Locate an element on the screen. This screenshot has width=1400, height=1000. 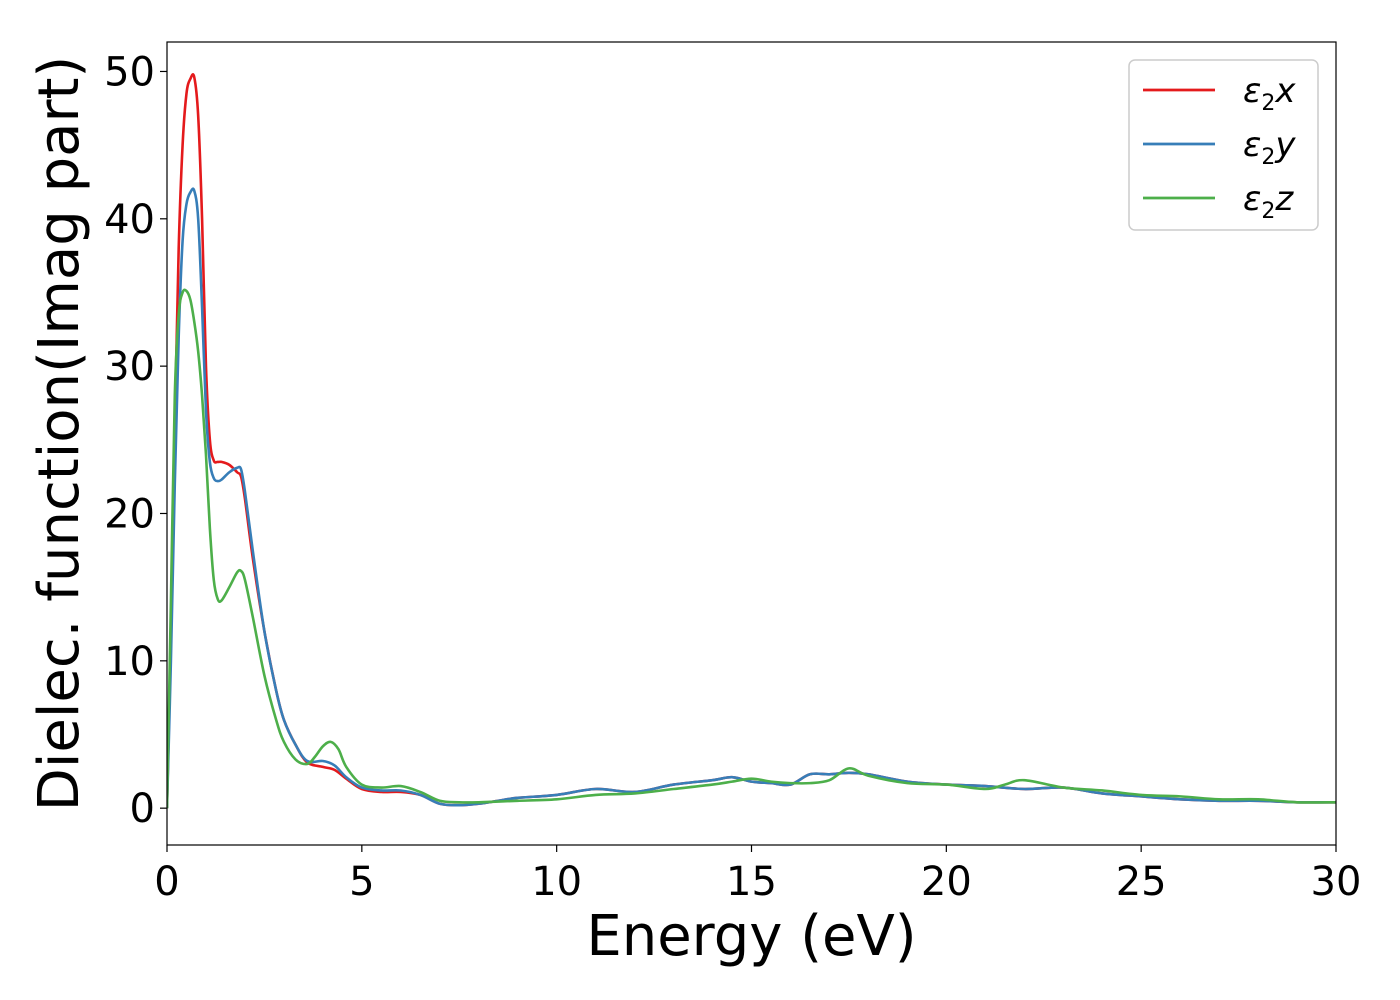
legend-label-z: ε2z is located at coordinates (1268, 201).